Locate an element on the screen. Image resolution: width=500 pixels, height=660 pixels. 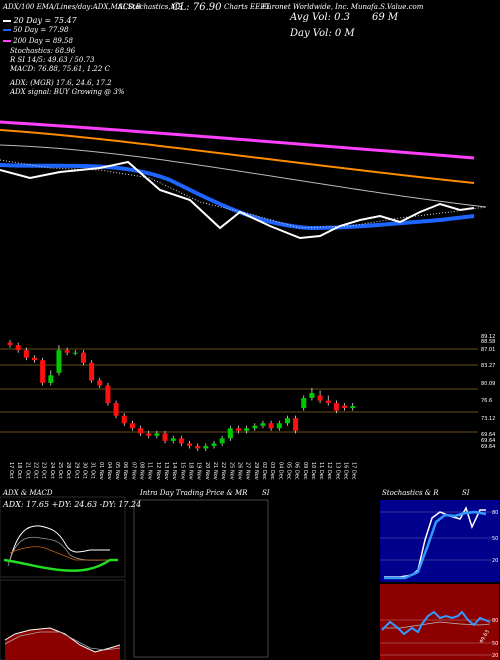
date-tick: 28 Oct is located at coordinates (68, 470).